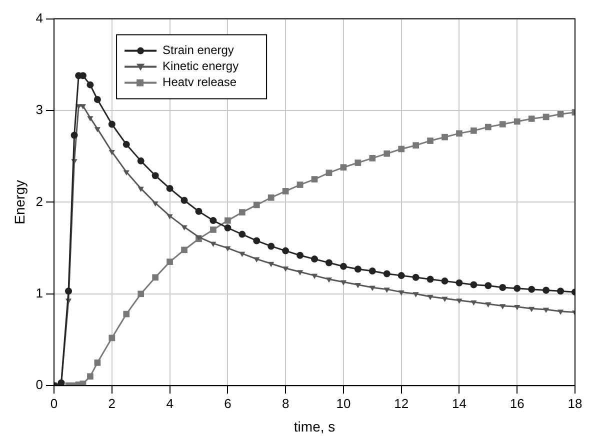  What do you see at coordinates (459, 403) in the screenshot?
I see `x-tick-label: 14` at bounding box center [459, 403].